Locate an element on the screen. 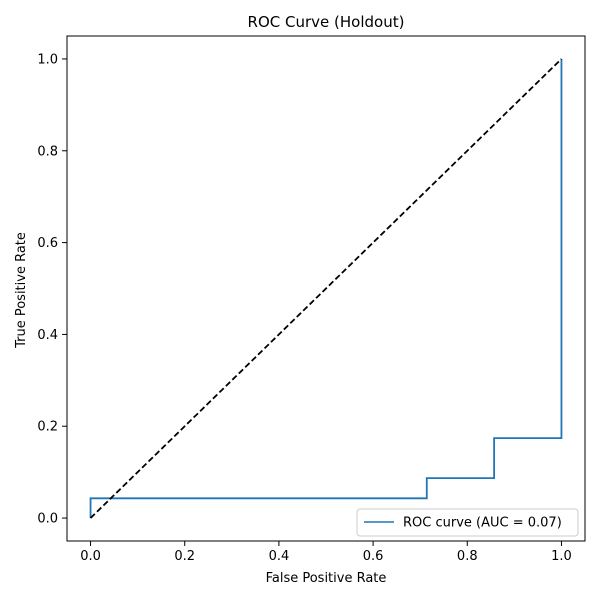 The height and width of the screenshot is (600, 600). legend: ROC curve (AUC = 0.07) is located at coordinates (467, 522).